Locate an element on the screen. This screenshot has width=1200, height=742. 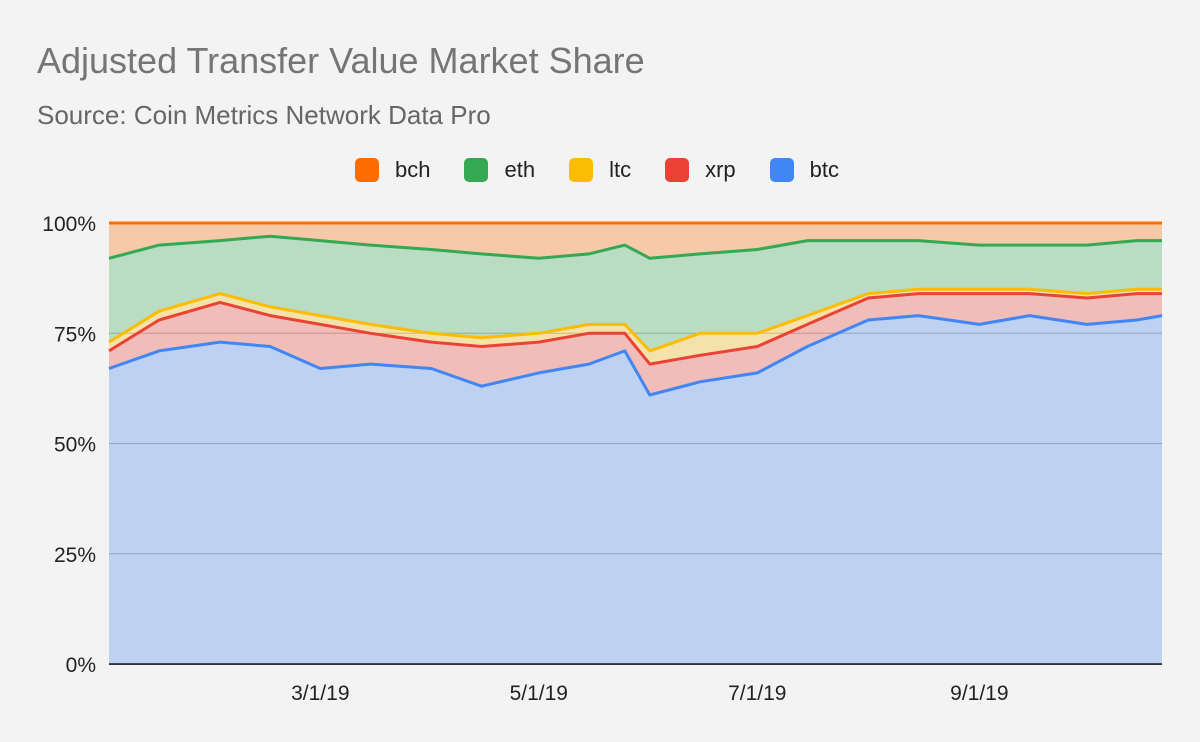
area-eth is located at coordinates (635, 293).